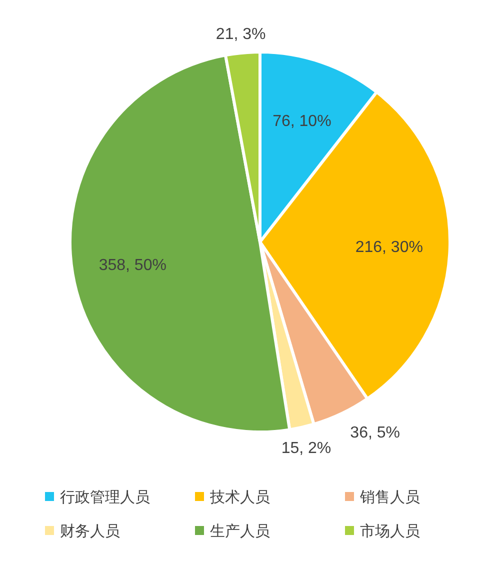 The width and height of the screenshot is (500, 582). What do you see at coordinates (241, 34) in the screenshot?
I see `data-label: 21, 3%` at bounding box center [241, 34].